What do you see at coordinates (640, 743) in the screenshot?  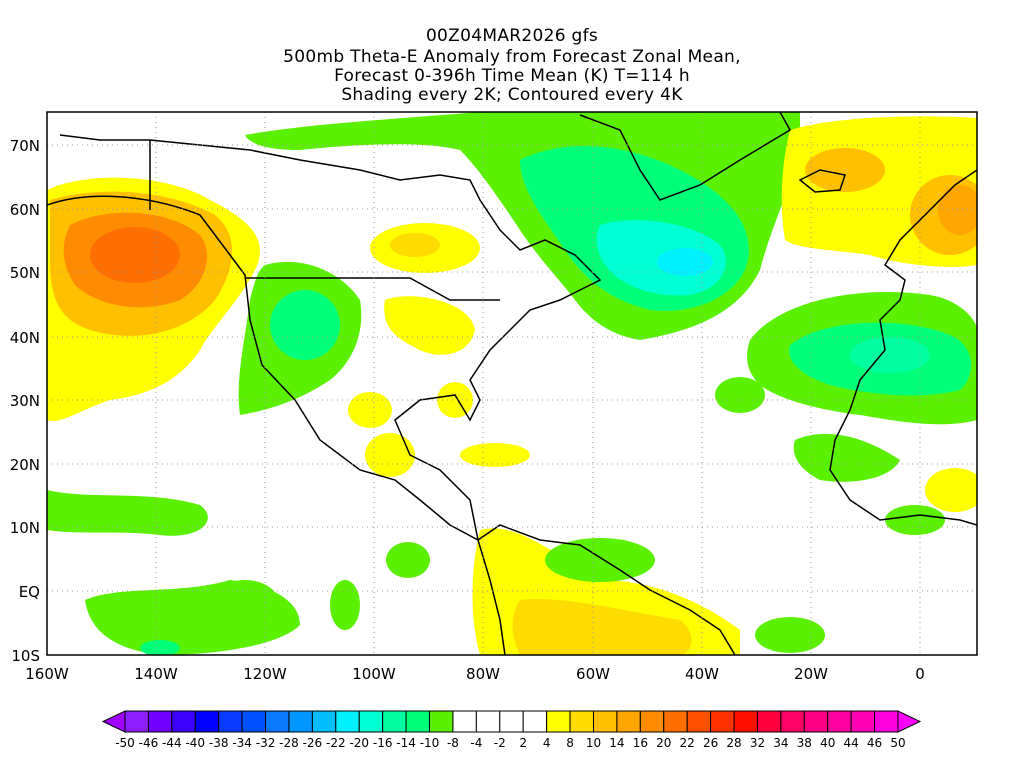 I see `colorbar-label: 16` at bounding box center [640, 743].